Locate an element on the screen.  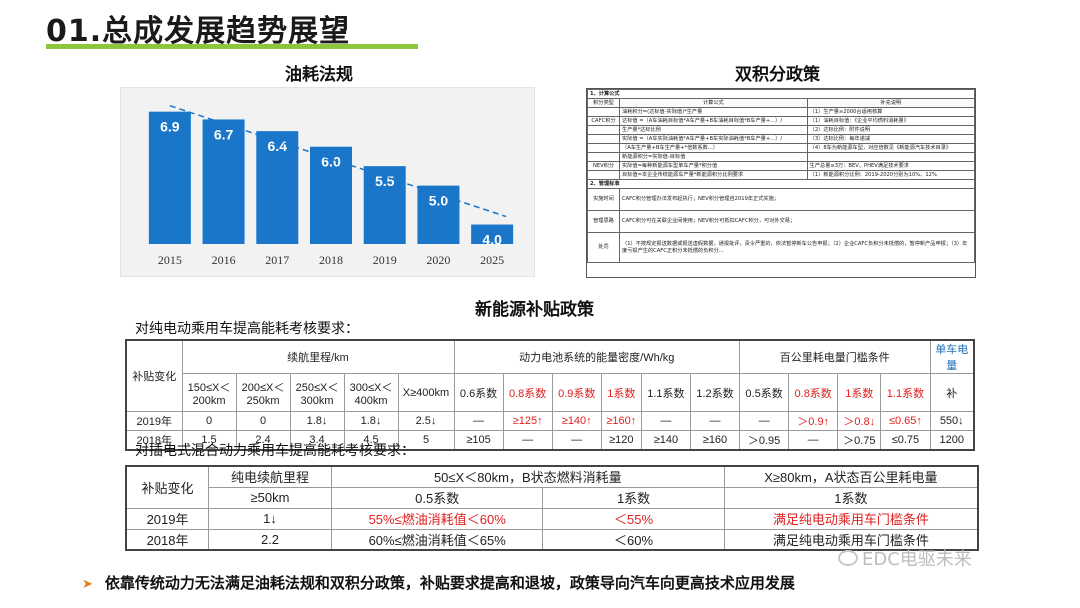
col-header: 纯电续航里程 is located at coordinates (270, 476).